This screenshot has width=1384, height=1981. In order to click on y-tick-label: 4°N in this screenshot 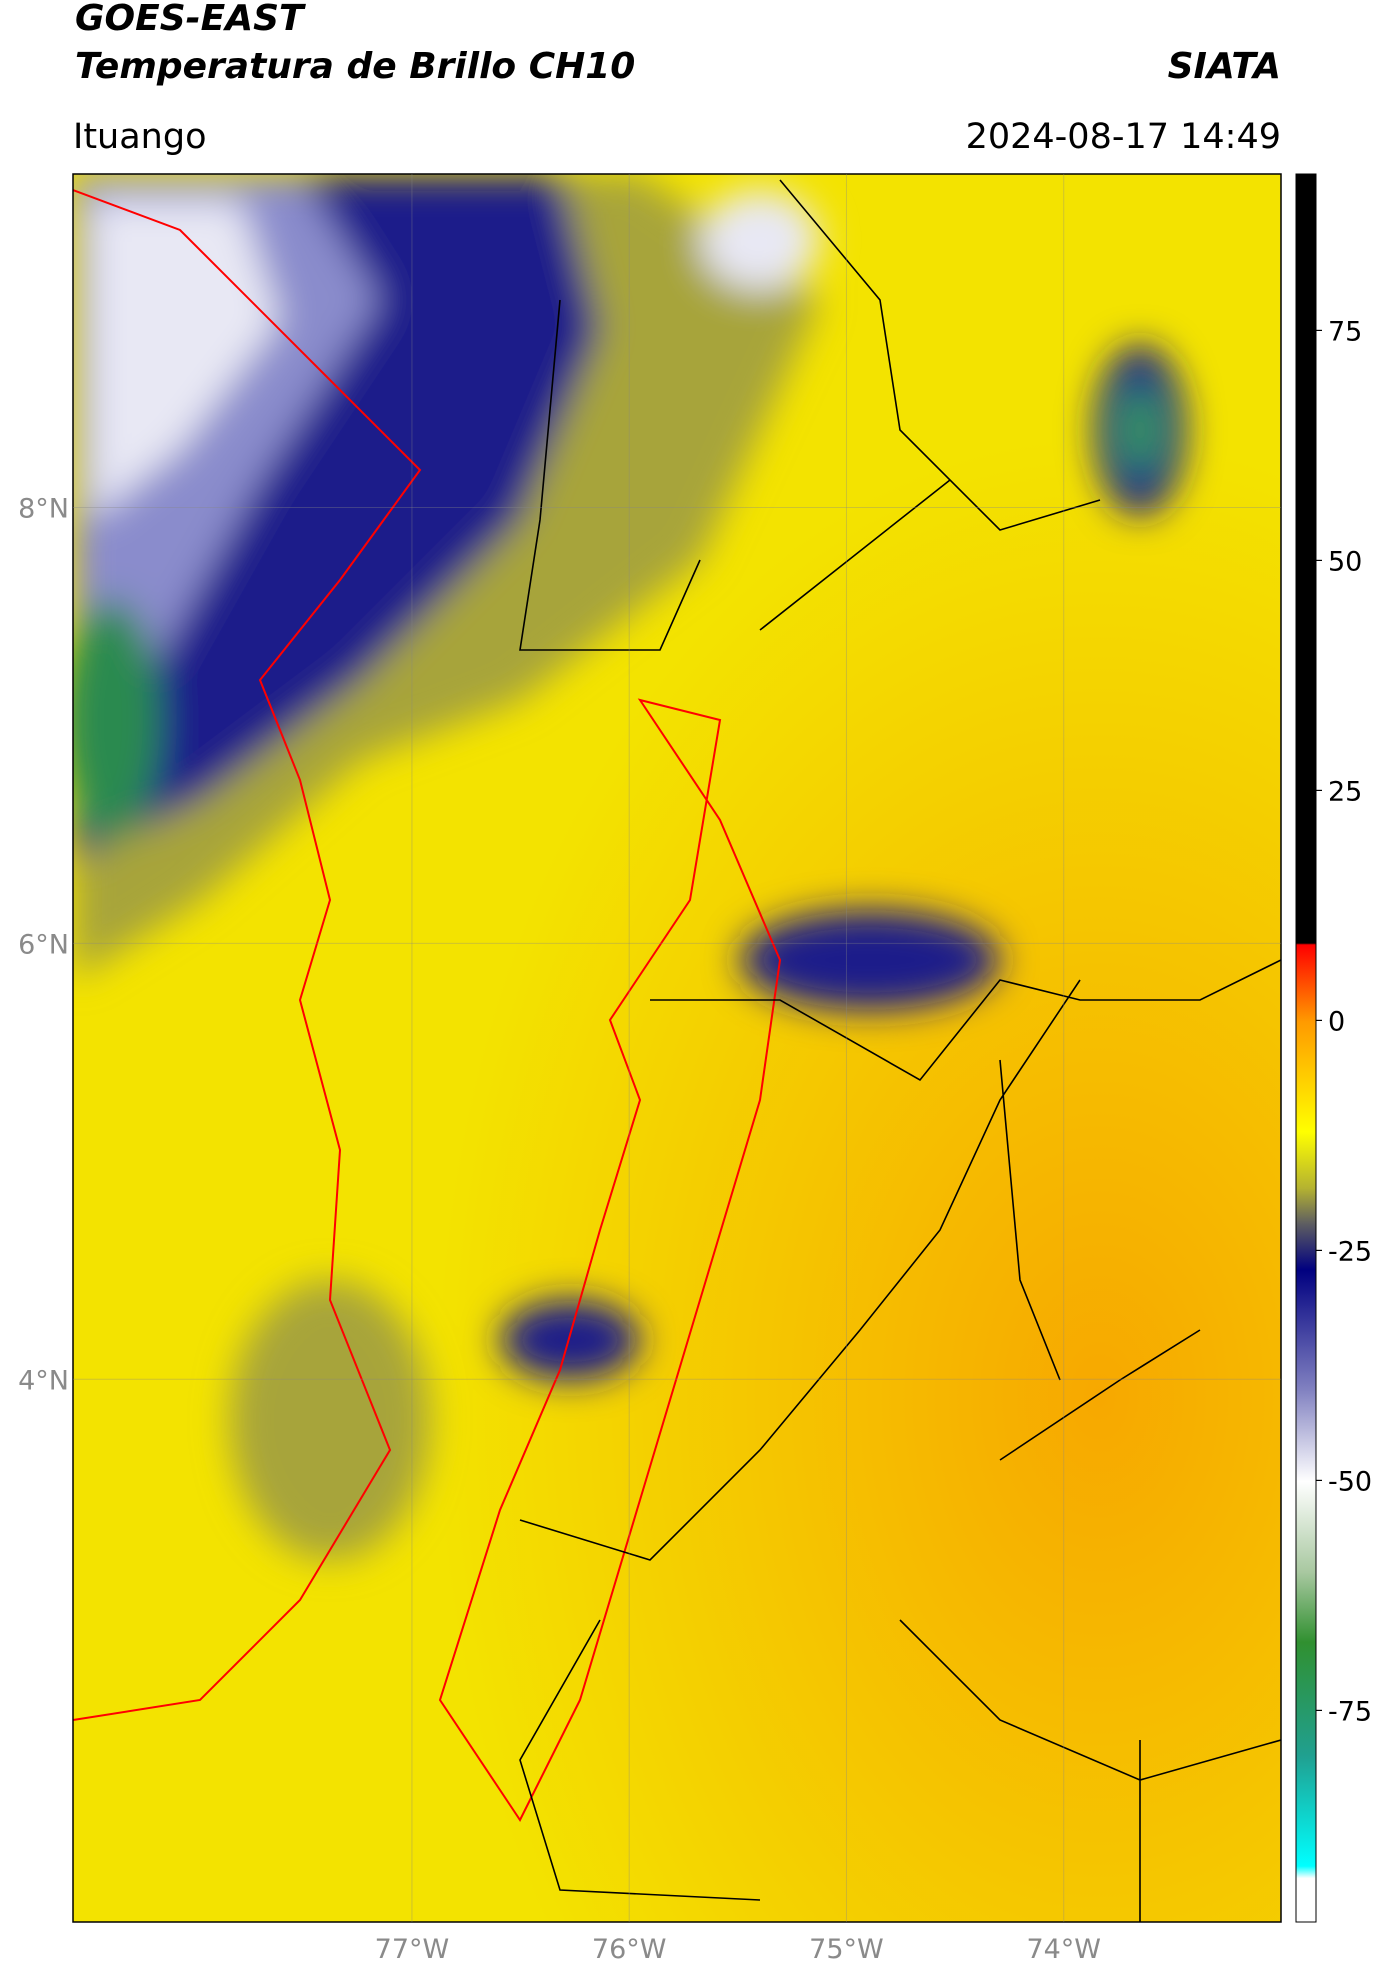, I will do `click(43, 1380)`.